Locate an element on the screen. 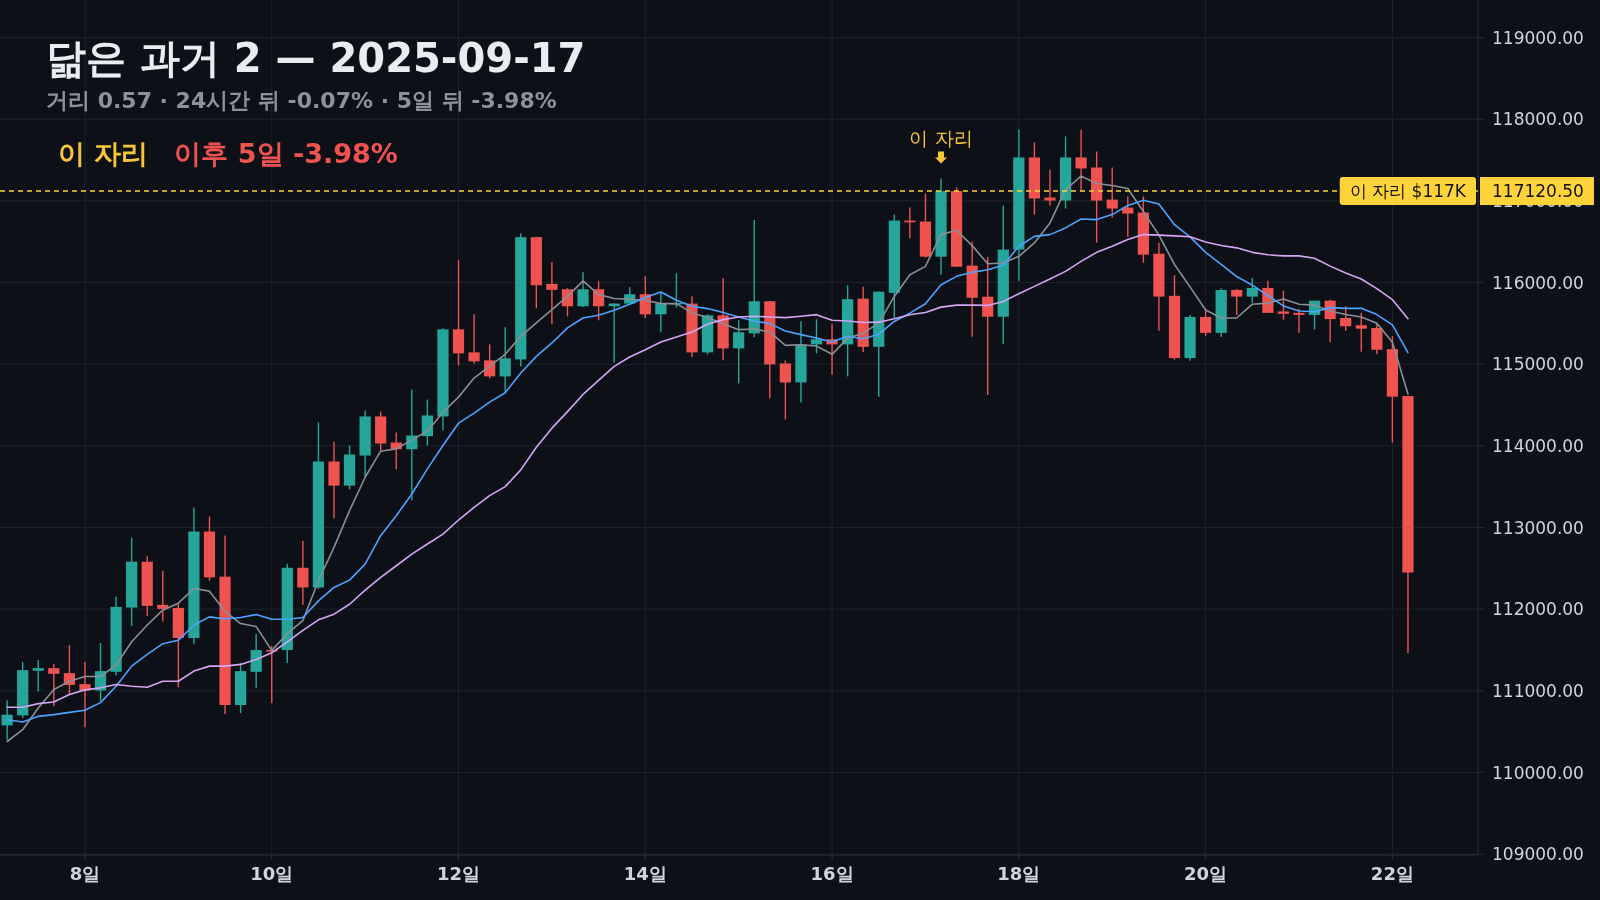 This screenshot has width=1600, height=900. text: 닮은 과거 2 — 2025-09-17 is located at coordinates (316, 58).